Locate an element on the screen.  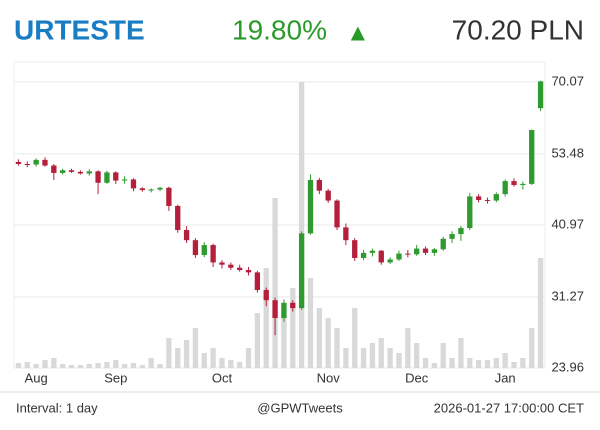
x-tick-label: Nov is located at coordinates (329, 377).